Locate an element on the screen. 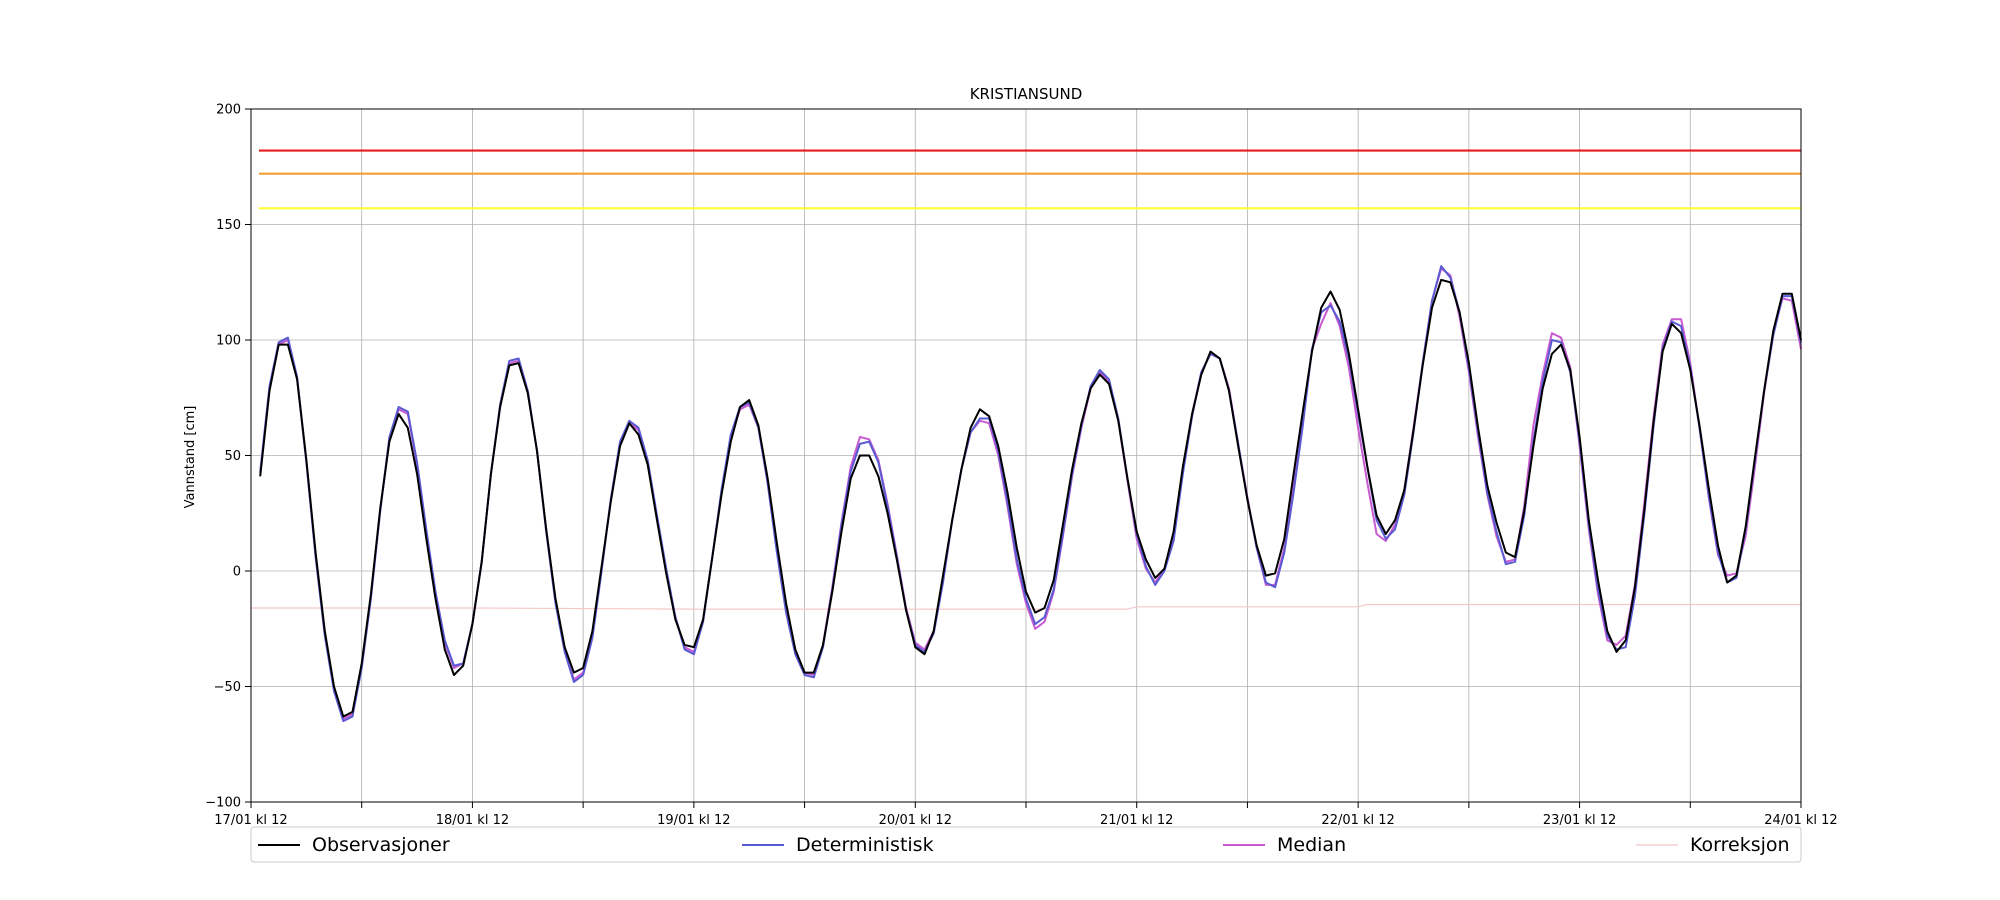  y-tick-label: 150 is located at coordinates (228, 225).